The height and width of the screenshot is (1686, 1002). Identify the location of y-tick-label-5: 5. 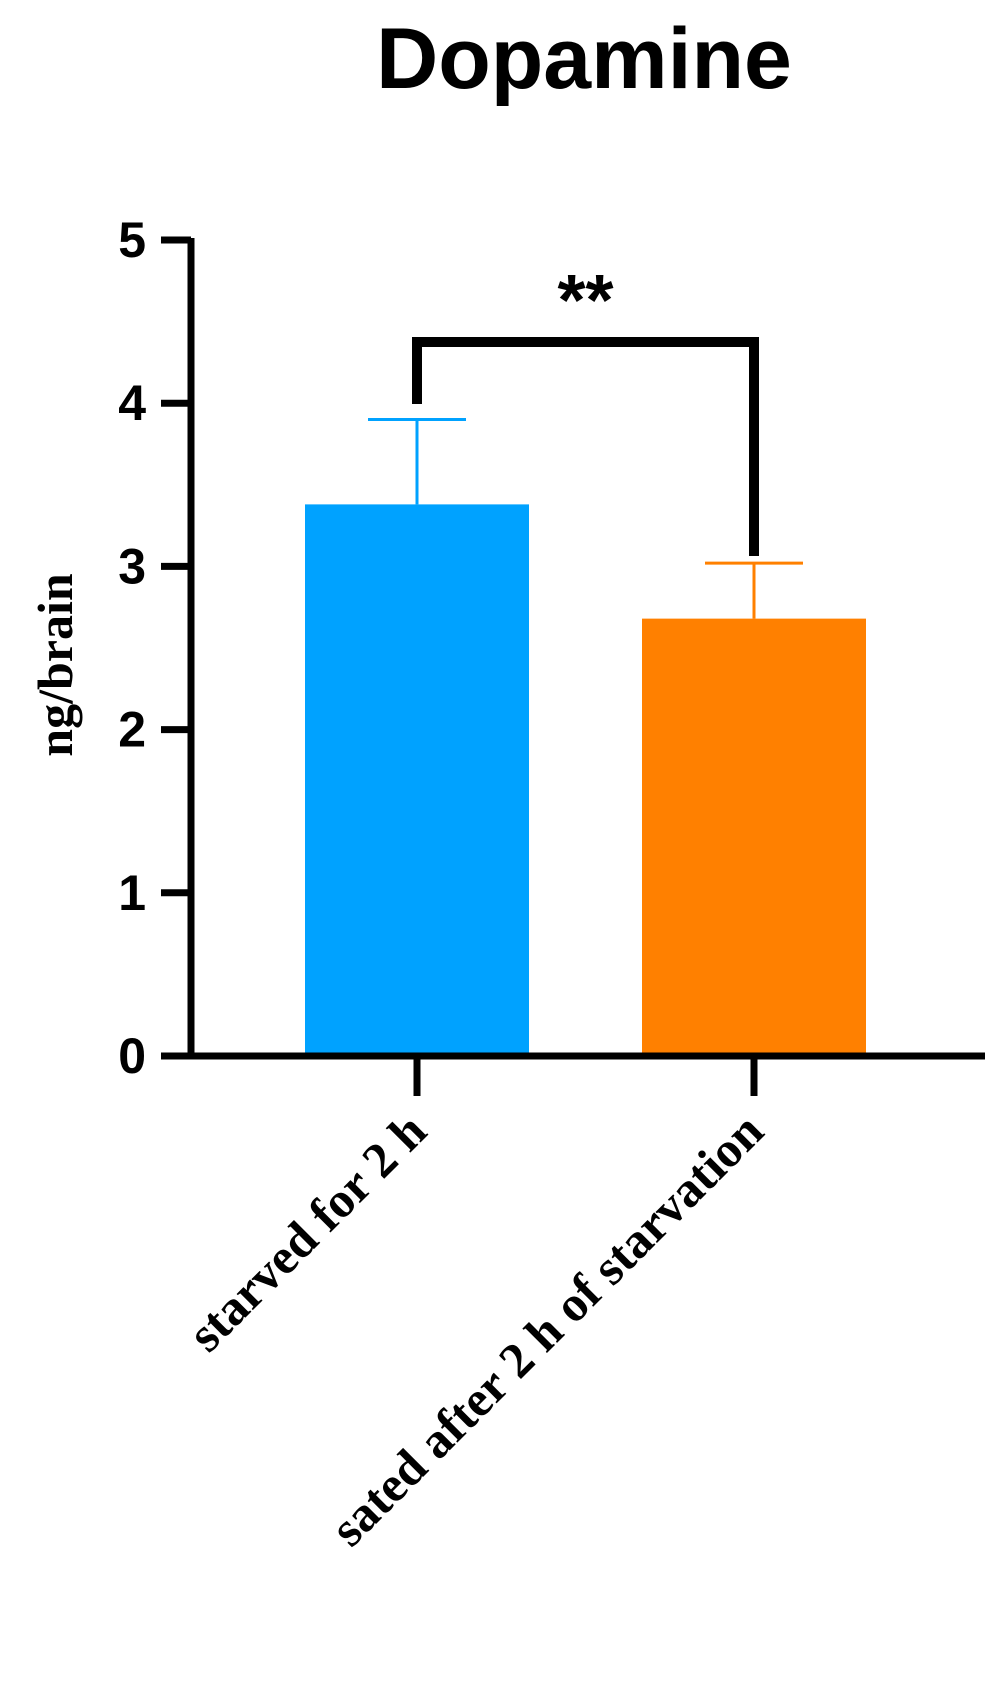
(132, 240).